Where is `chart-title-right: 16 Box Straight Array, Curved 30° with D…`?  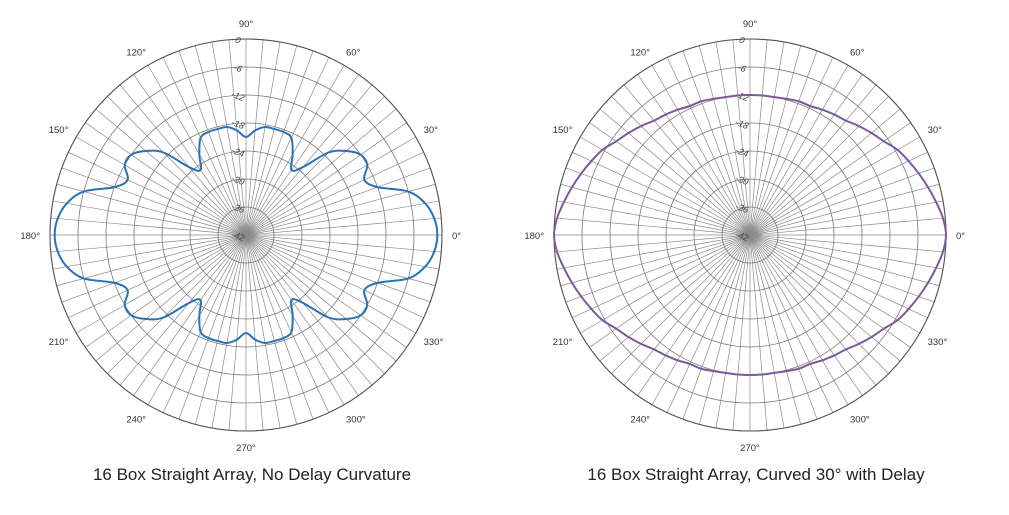
chart-title-right: 16 Box Straight Array, Curved 30° with D… is located at coordinates (756, 474).